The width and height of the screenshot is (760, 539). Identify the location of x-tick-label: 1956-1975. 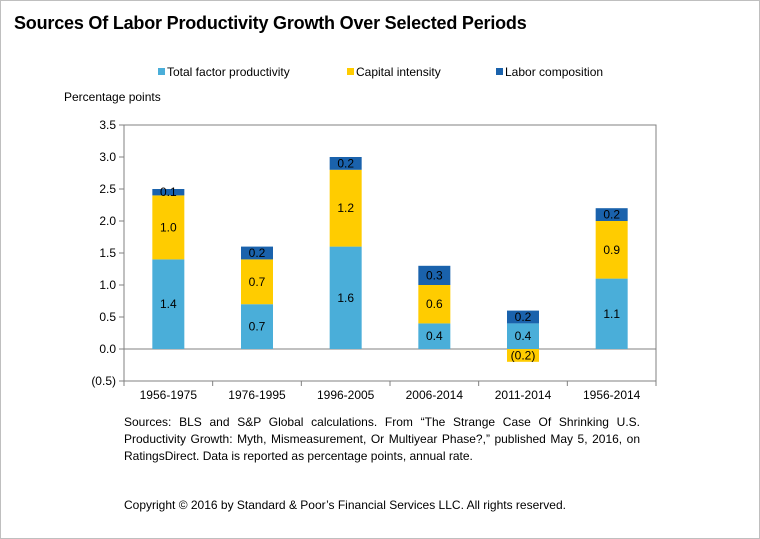
(169, 394).